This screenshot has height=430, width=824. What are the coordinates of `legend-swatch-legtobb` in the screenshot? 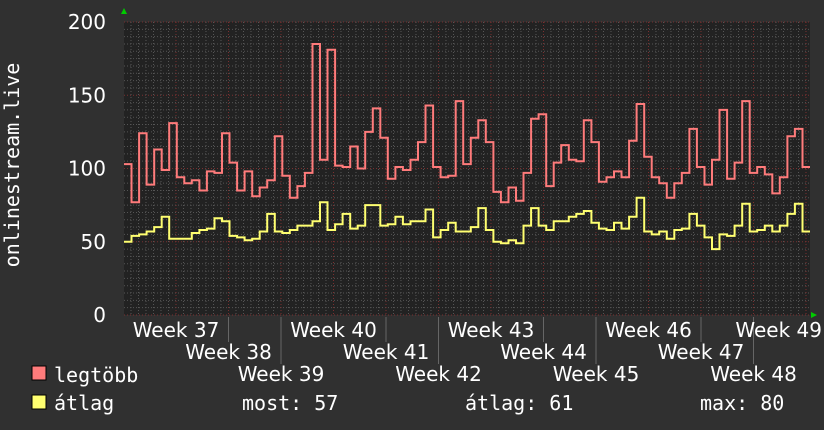 It's located at (39, 373).